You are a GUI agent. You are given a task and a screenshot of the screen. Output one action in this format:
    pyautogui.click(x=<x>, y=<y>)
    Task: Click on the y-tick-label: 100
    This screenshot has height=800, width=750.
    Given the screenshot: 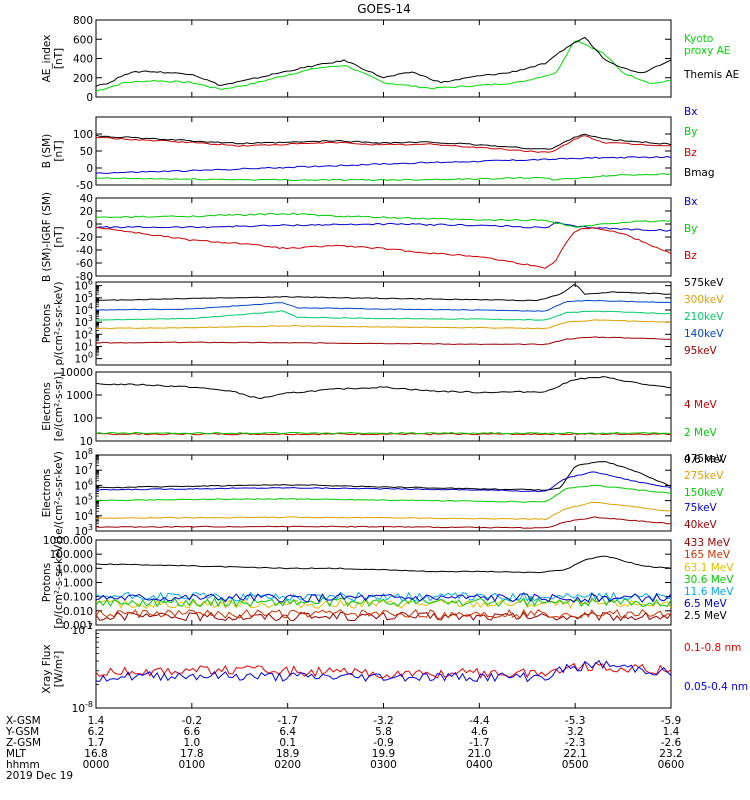 What is the action you would take?
    pyautogui.click(x=83, y=419)
    